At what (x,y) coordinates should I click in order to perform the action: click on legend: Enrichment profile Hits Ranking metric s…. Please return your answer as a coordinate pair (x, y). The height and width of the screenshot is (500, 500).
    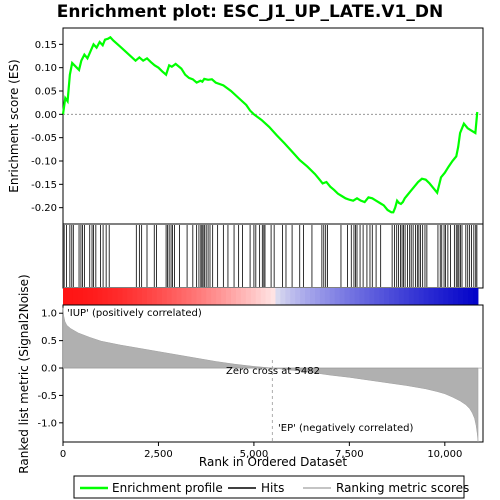
    Looking at the image, I should click on (271, 487).